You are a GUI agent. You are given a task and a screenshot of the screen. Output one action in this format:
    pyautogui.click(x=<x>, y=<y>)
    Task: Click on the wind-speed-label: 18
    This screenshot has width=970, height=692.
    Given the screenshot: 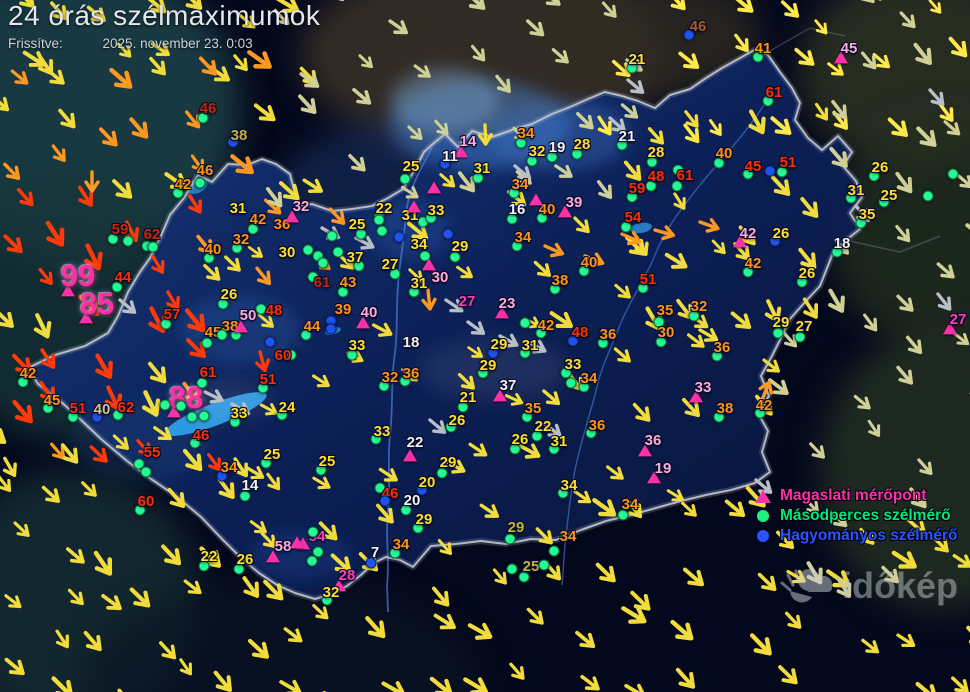 What is the action you would take?
    pyautogui.click(x=411, y=342)
    